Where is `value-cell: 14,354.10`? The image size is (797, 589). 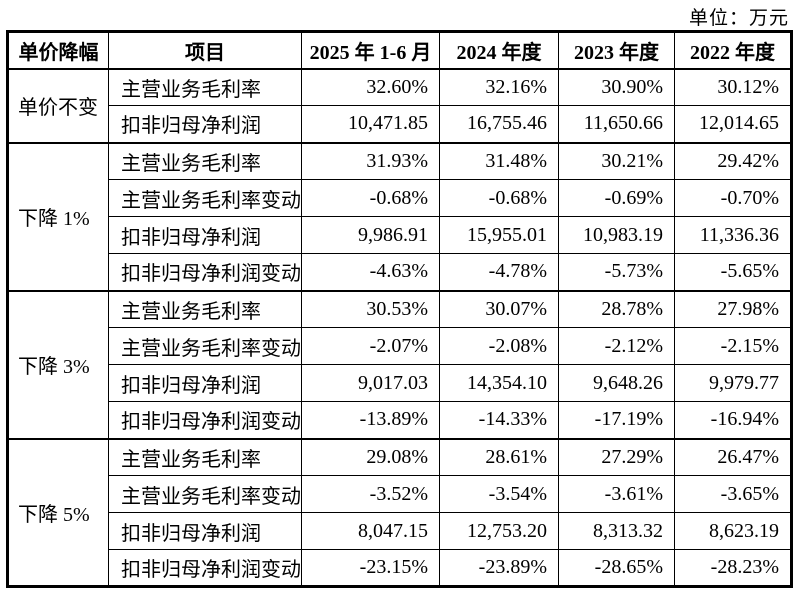
value-cell: 14,354.10 is located at coordinates (499, 383).